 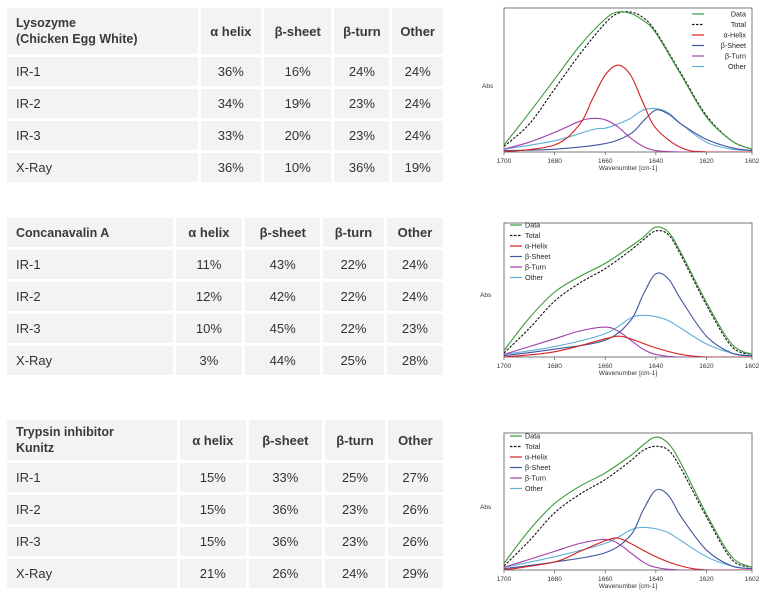 I want to click on table-row: X-Ray 21% 26% 24% 29%, so click(x=225, y=573).